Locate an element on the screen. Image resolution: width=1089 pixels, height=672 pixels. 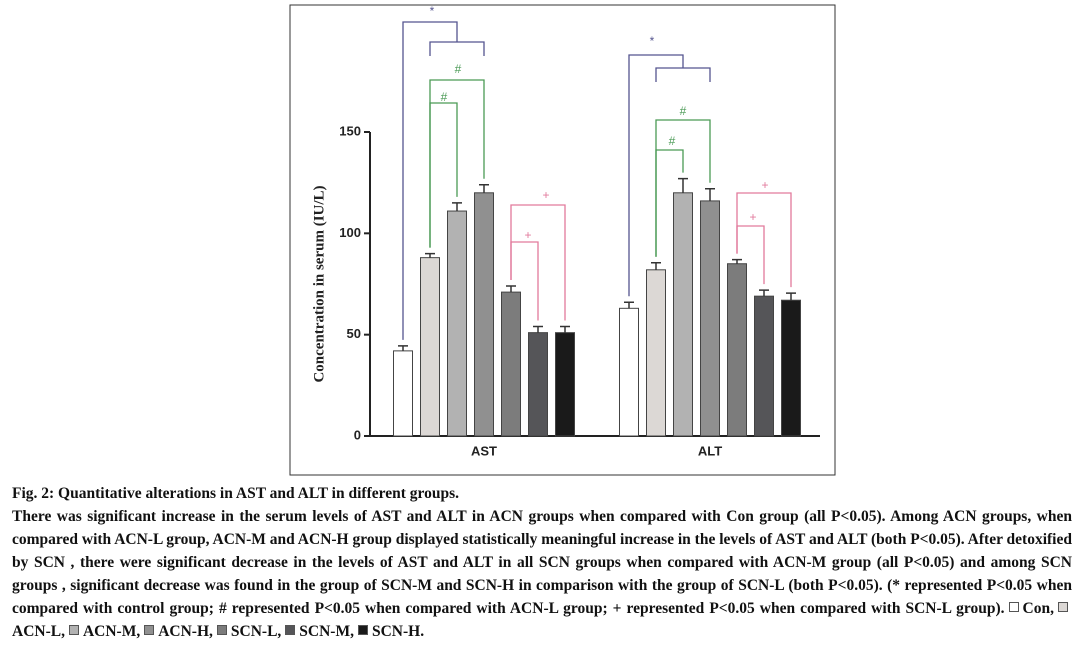
legend-label: ACN-H is located at coordinates (184, 631).